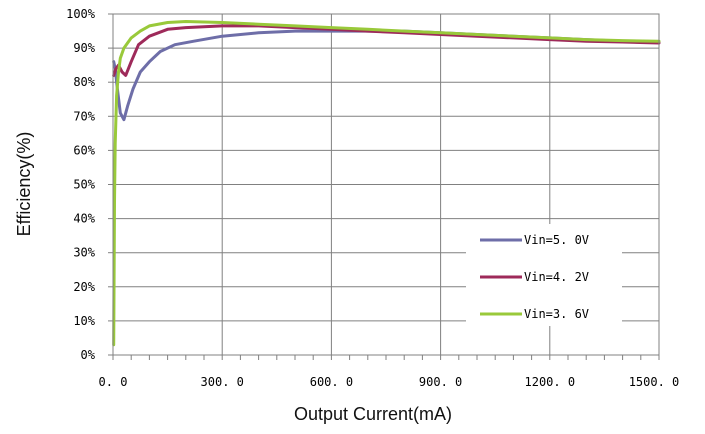 The image size is (705, 434). I want to click on x-tick-label: 600. 0, so click(331, 382).